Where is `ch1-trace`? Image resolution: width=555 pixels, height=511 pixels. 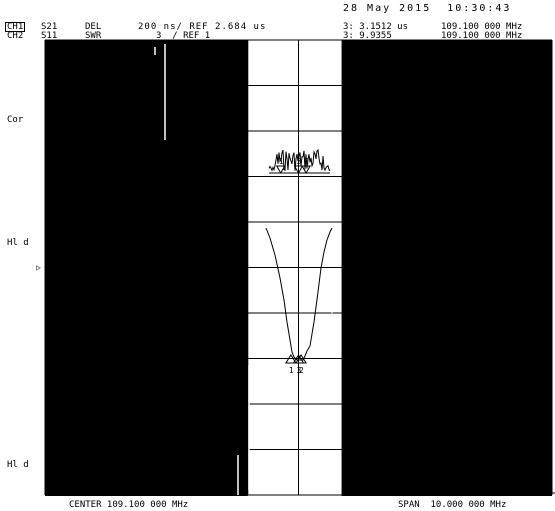
ch1-trace is located at coordinates (299, 161).